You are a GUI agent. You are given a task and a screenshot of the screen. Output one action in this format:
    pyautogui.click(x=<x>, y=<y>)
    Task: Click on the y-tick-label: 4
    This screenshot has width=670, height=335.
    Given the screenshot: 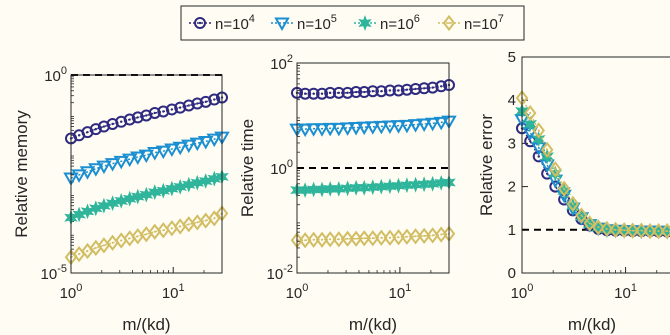 What is the action you would take?
    pyautogui.click(x=512, y=100)
    